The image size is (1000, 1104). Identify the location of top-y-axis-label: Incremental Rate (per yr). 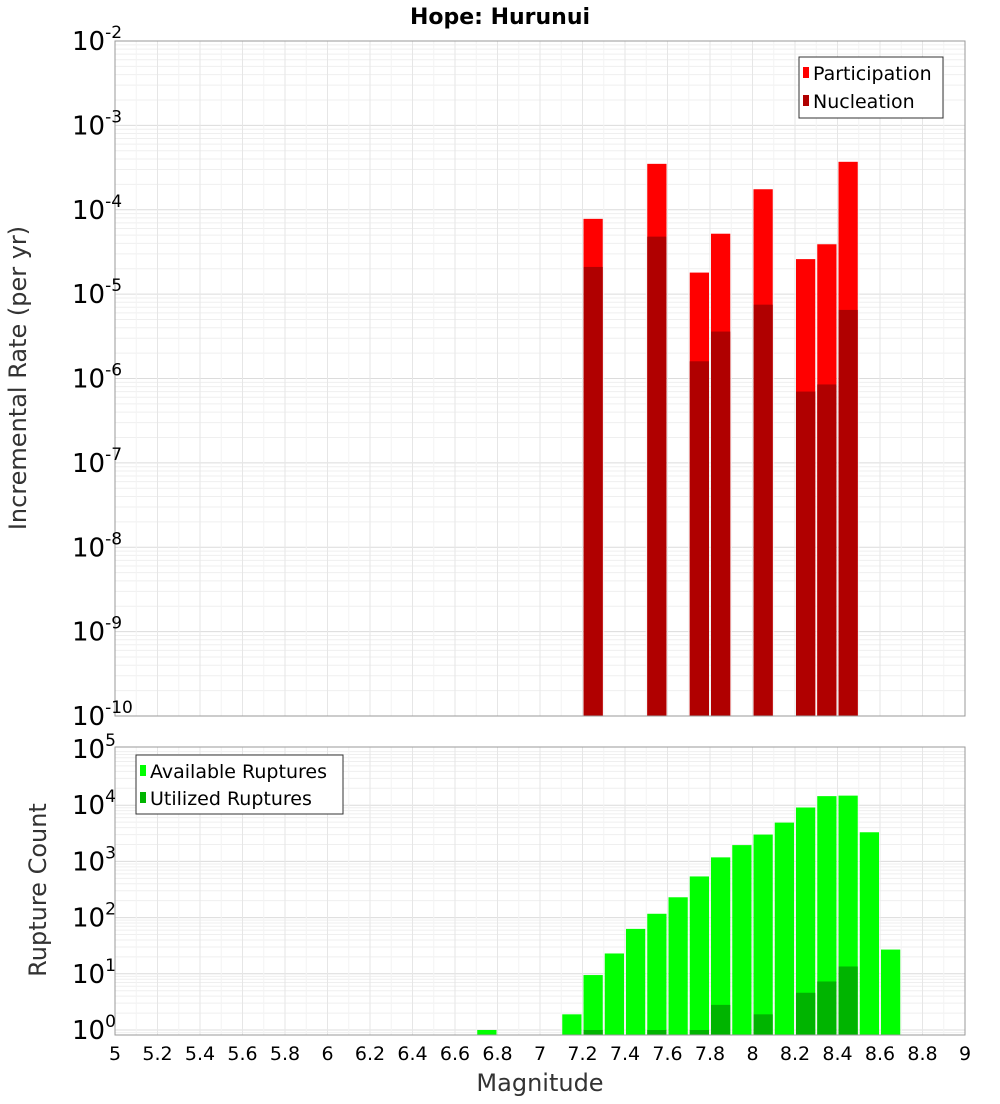
(18, 378).